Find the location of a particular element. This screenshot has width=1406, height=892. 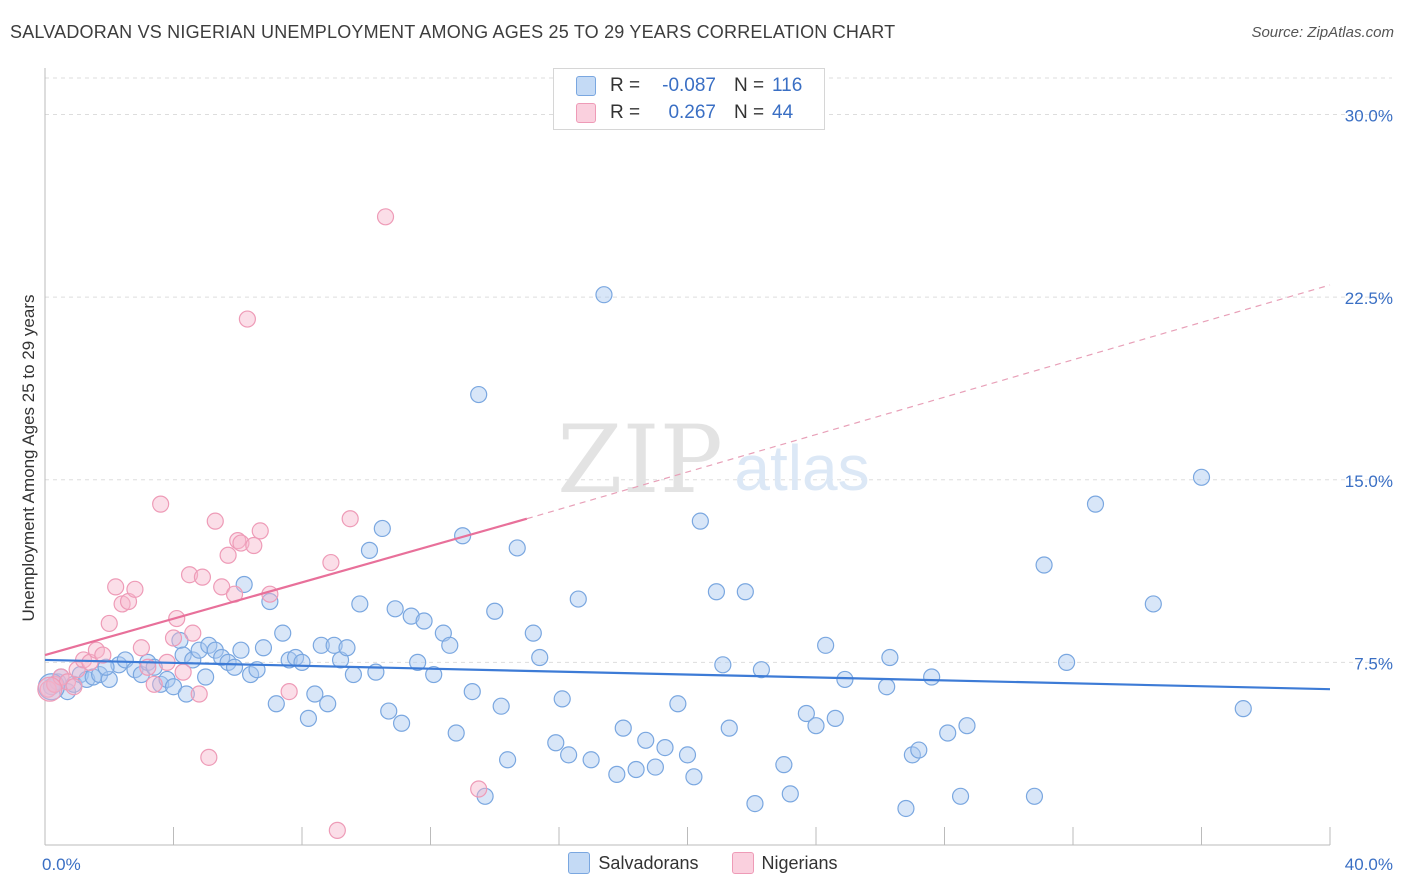

stats-row-nigerians: R = 0.267 N = 44 is located at coordinates (684, 113).